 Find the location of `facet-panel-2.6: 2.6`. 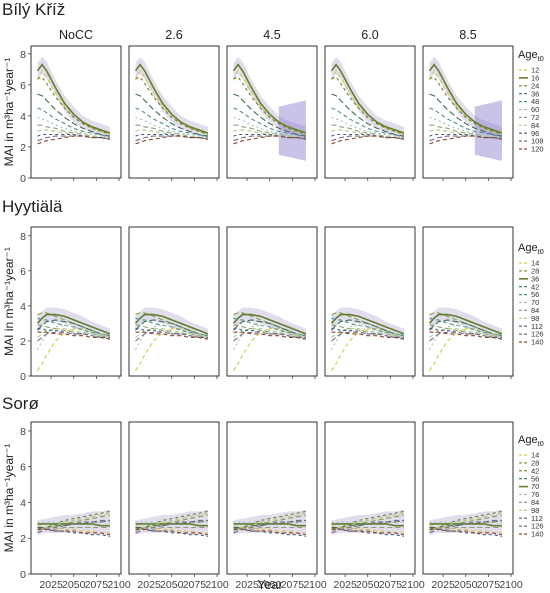

facet-panel-2.6: 2.6 is located at coordinates (174, 104).